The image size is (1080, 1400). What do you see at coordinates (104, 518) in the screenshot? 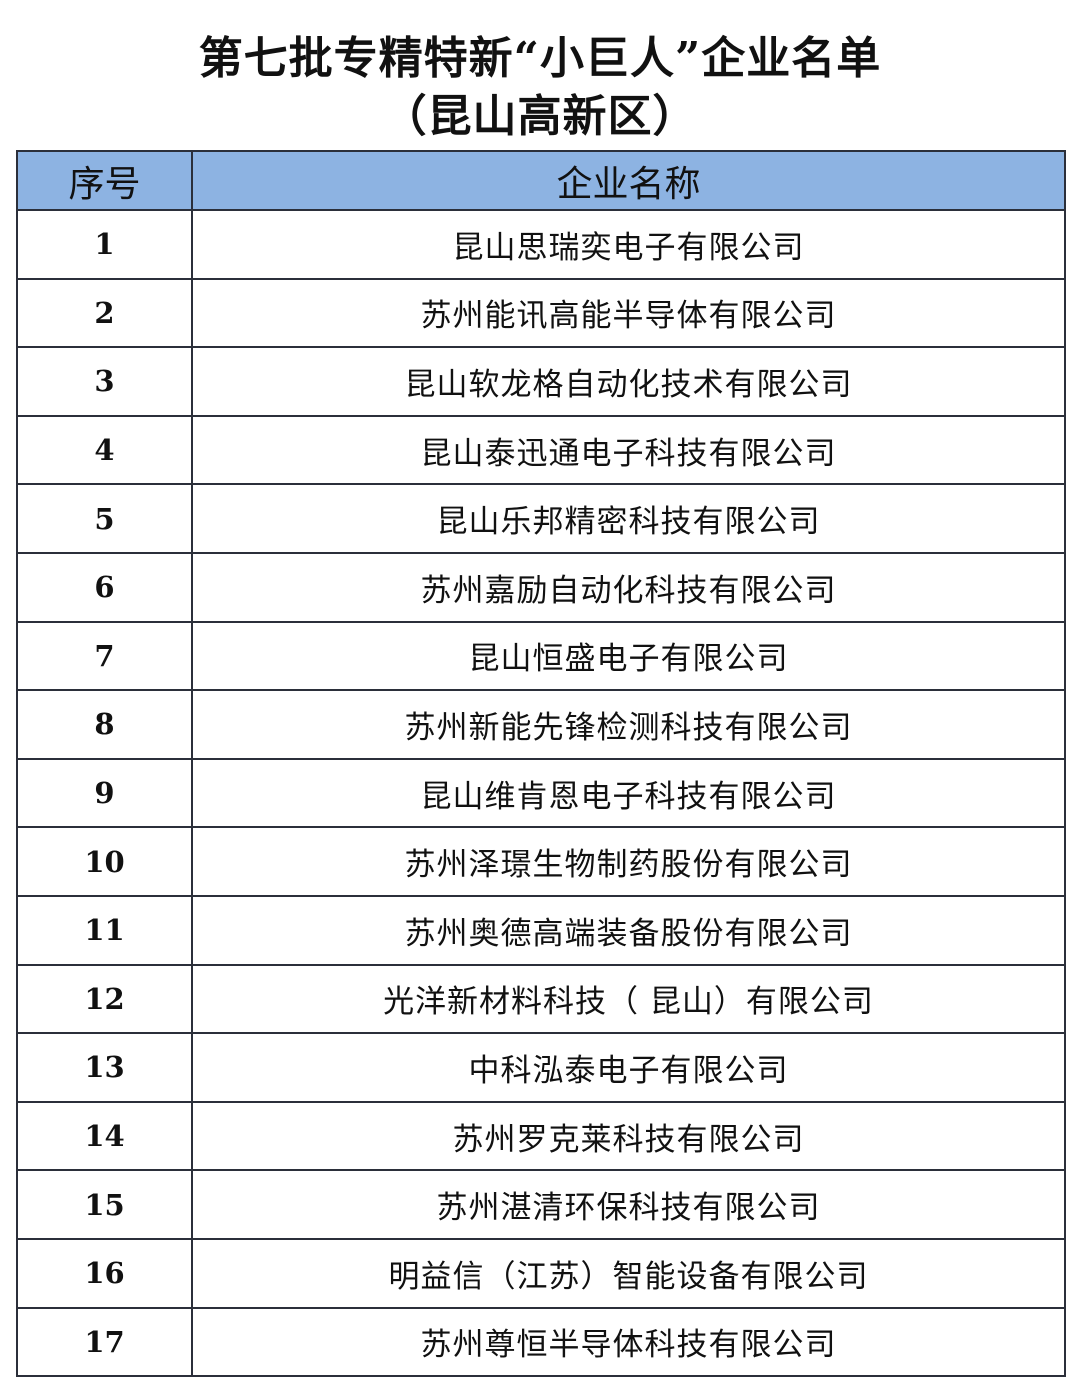
I see `row-number: 5` at bounding box center [104, 518].